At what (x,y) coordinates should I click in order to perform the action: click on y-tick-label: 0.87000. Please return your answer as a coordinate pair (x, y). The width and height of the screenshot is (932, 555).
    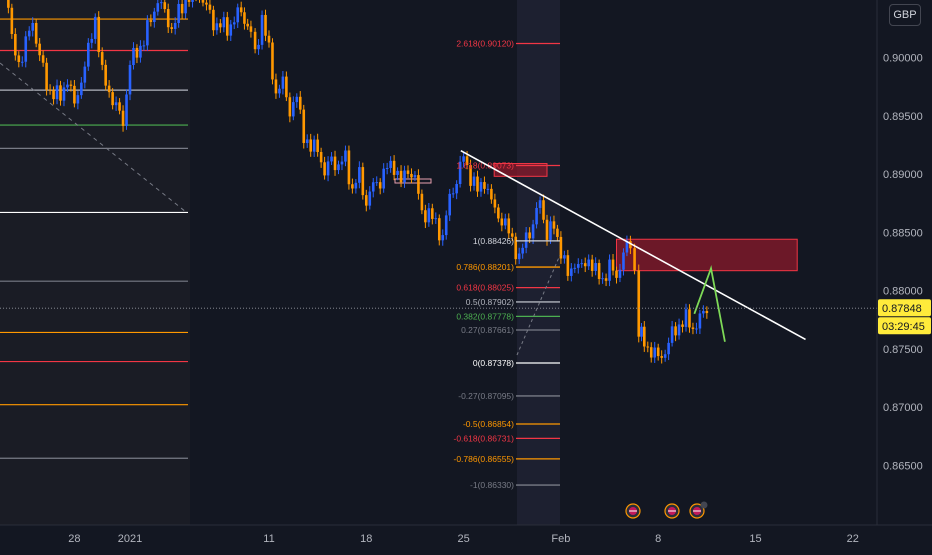
    Looking at the image, I should click on (903, 408).